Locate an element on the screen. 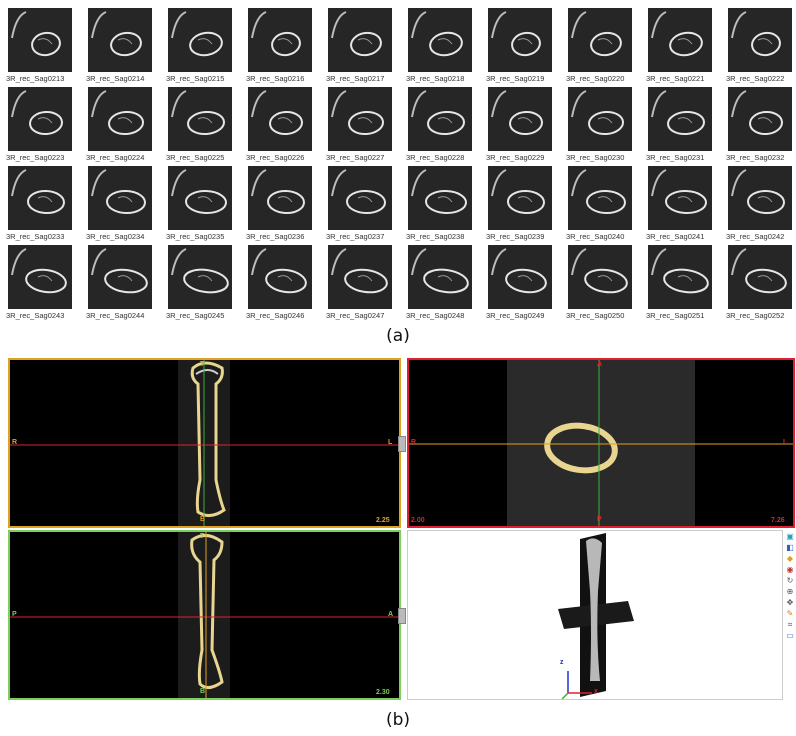  thumbnail-tile: 3R_rec_Sag0232 is located at coordinates (761, 127).